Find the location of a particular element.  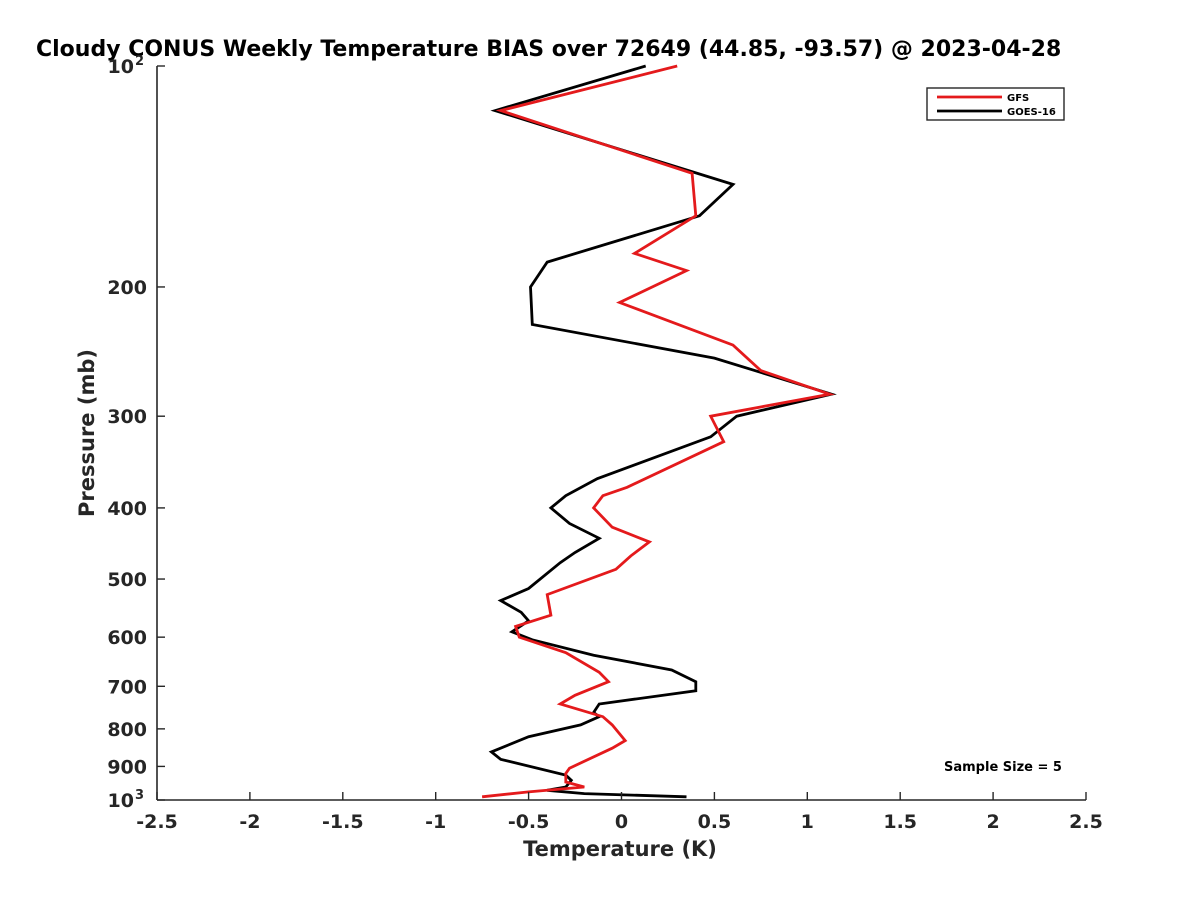

legend-label-goes-16: GOES-16 is located at coordinates (1031, 112).